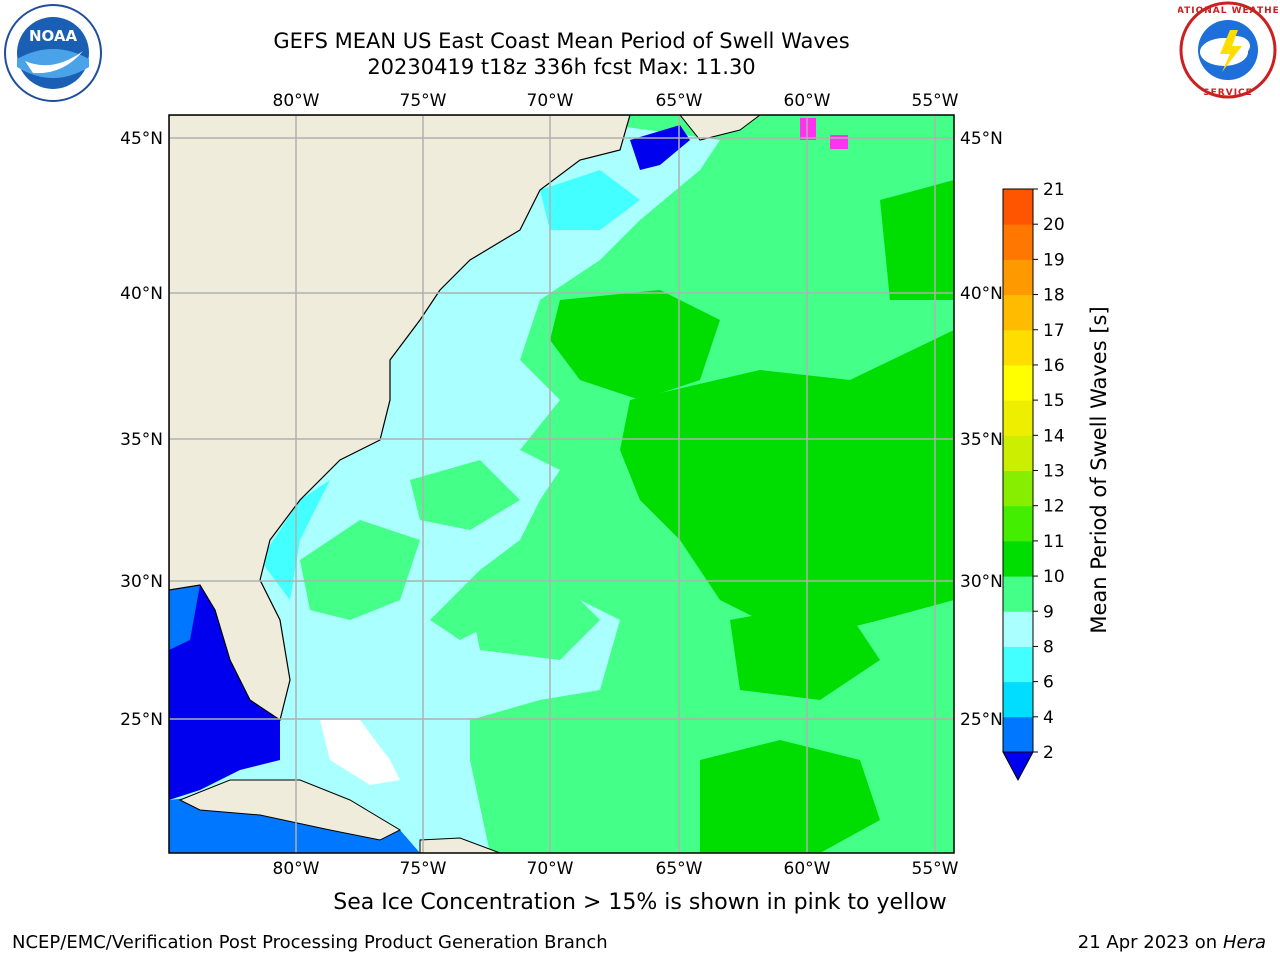 The width and height of the screenshot is (1280, 960). I want to click on colorbar-label: Mean Period of Swell Waves [s], so click(1099, 469).